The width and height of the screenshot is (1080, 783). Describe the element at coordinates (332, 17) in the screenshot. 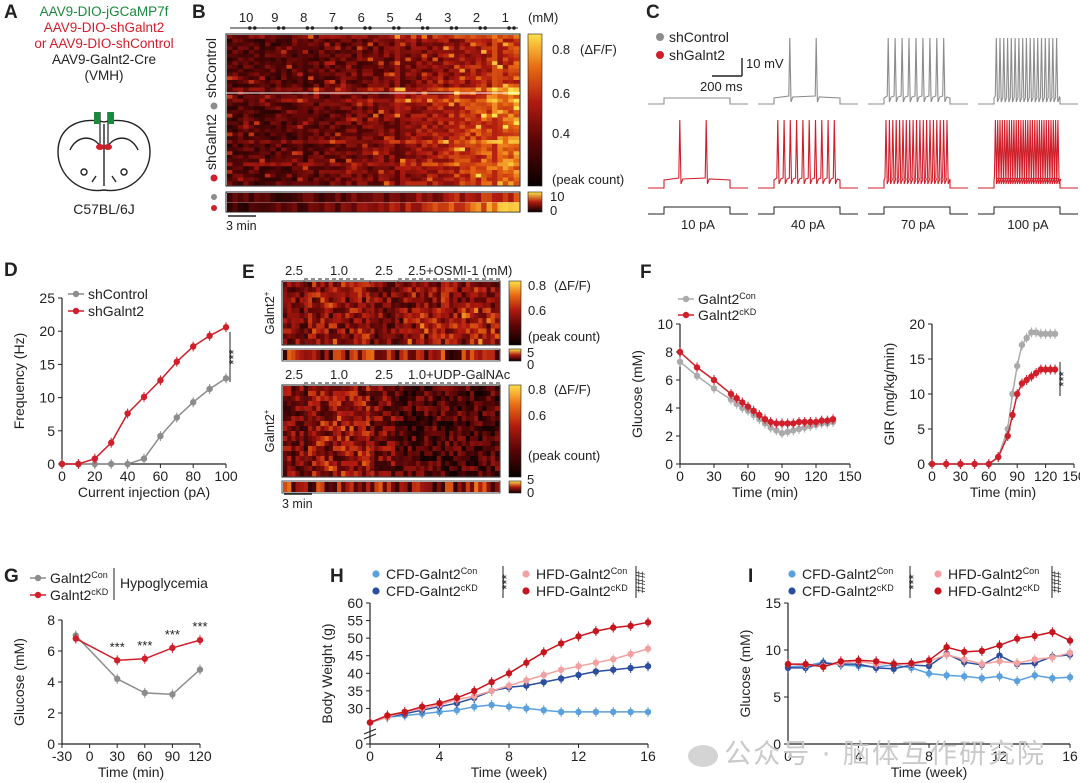

I see `conc-label: 7` at that location.